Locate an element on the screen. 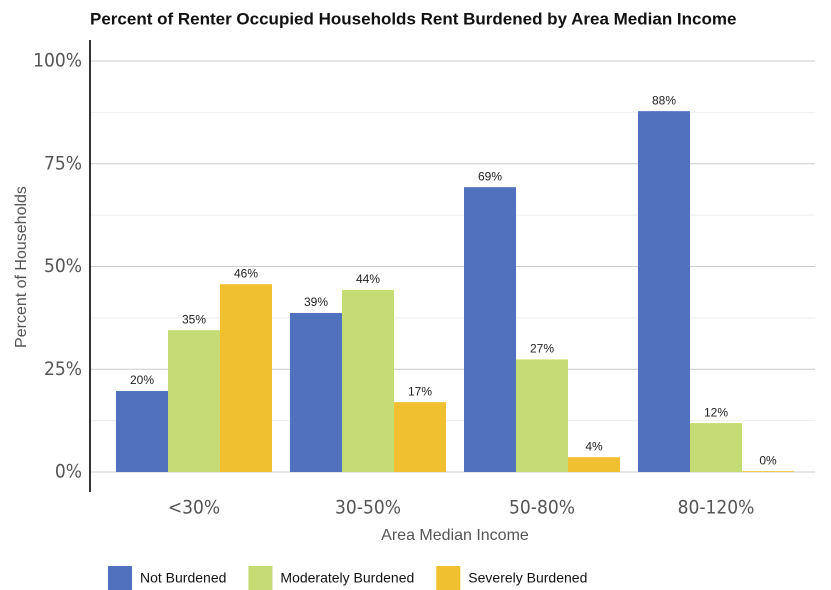 The width and height of the screenshot is (831, 590). value-label: 44% is located at coordinates (368, 279).